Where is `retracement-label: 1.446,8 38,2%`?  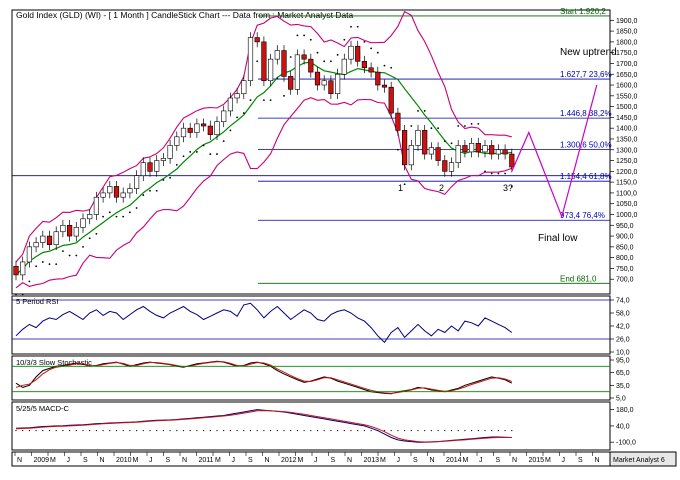
retracement-label: 1.446,8 38,2% is located at coordinates (586, 113).